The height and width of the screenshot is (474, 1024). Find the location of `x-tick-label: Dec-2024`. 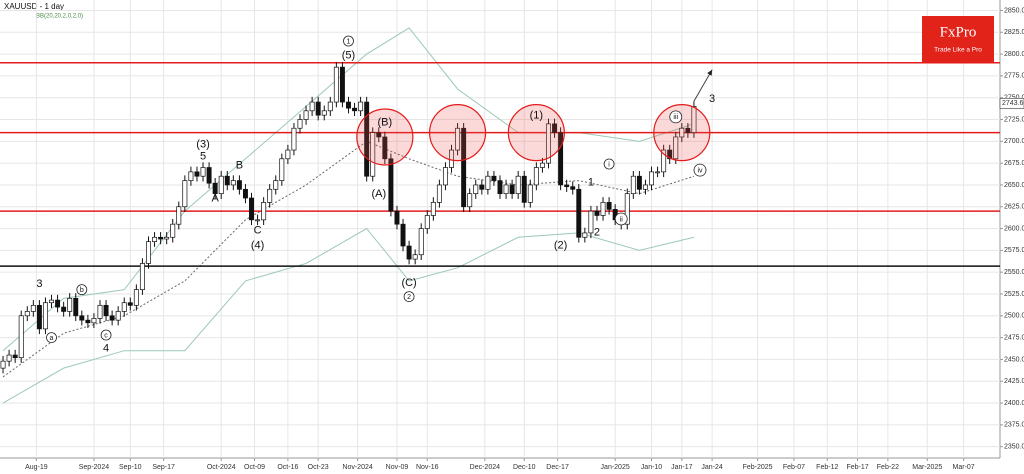

x-tick-label: Dec-2024 is located at coordinates (485, 467).